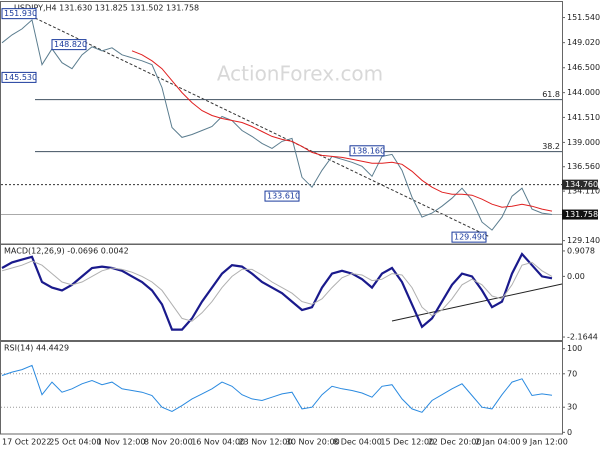  What do you see at coordinates (75, 442) in the screenshot?
I see `x-tick-label: 25 Oct 04:00` at bounding box center [75, 442].